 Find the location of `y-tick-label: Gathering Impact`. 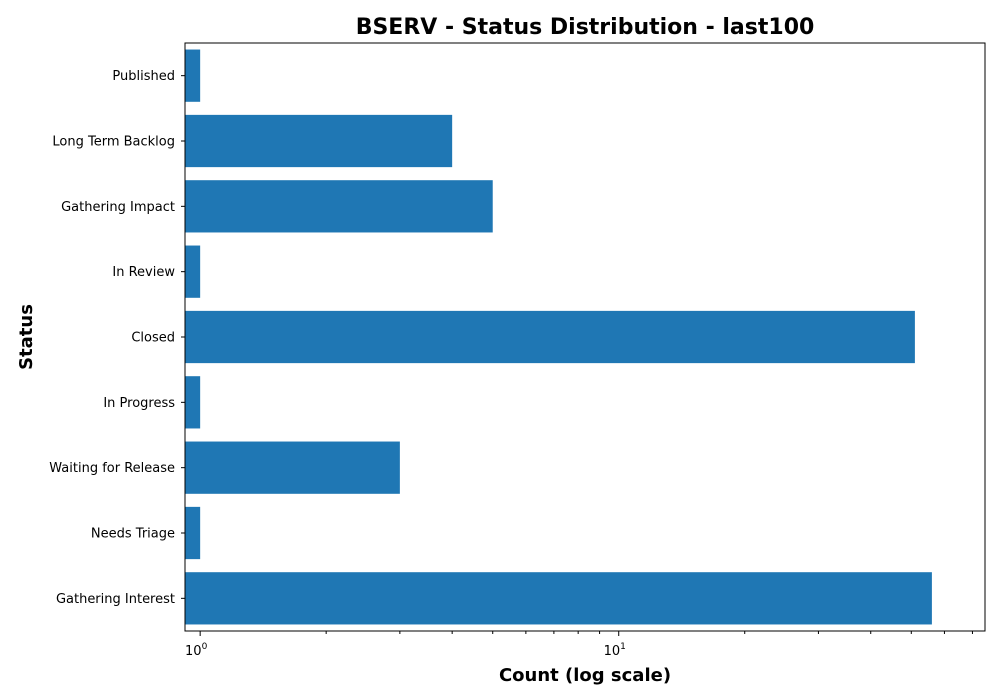

y-tick-label: Gathering Impact is located at coordinates (118, 207).